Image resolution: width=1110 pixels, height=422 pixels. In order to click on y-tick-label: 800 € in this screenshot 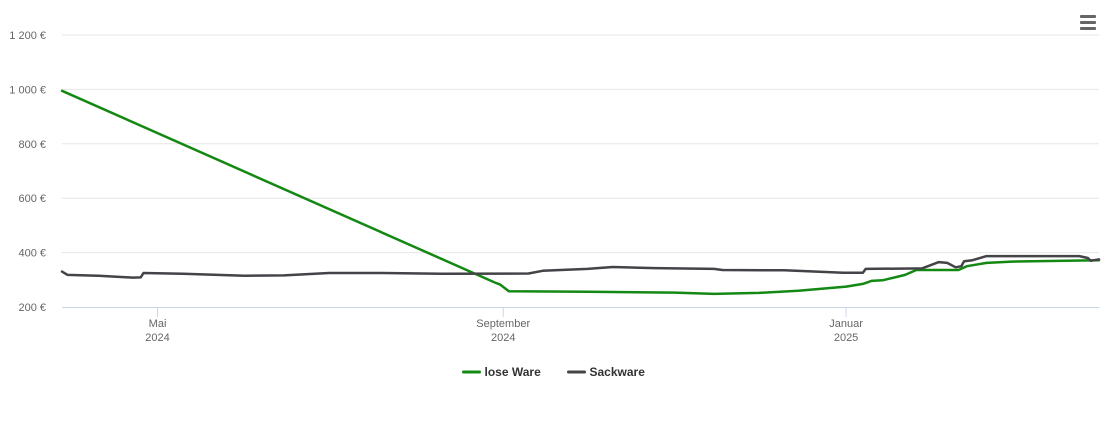, I will do `click(32, 145)`.